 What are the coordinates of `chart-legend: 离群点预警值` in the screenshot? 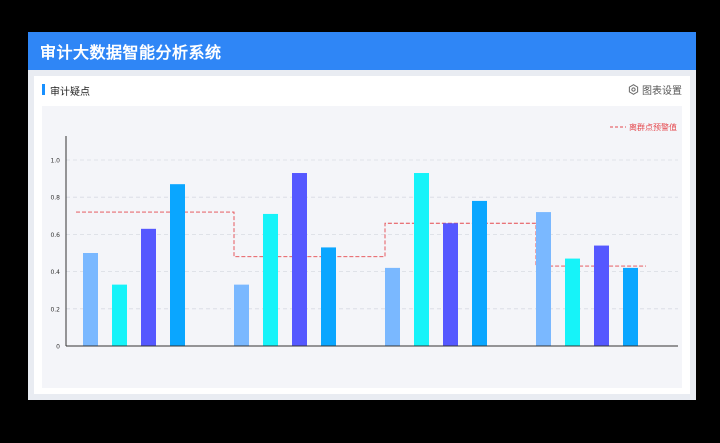 It's located at (643, 127).